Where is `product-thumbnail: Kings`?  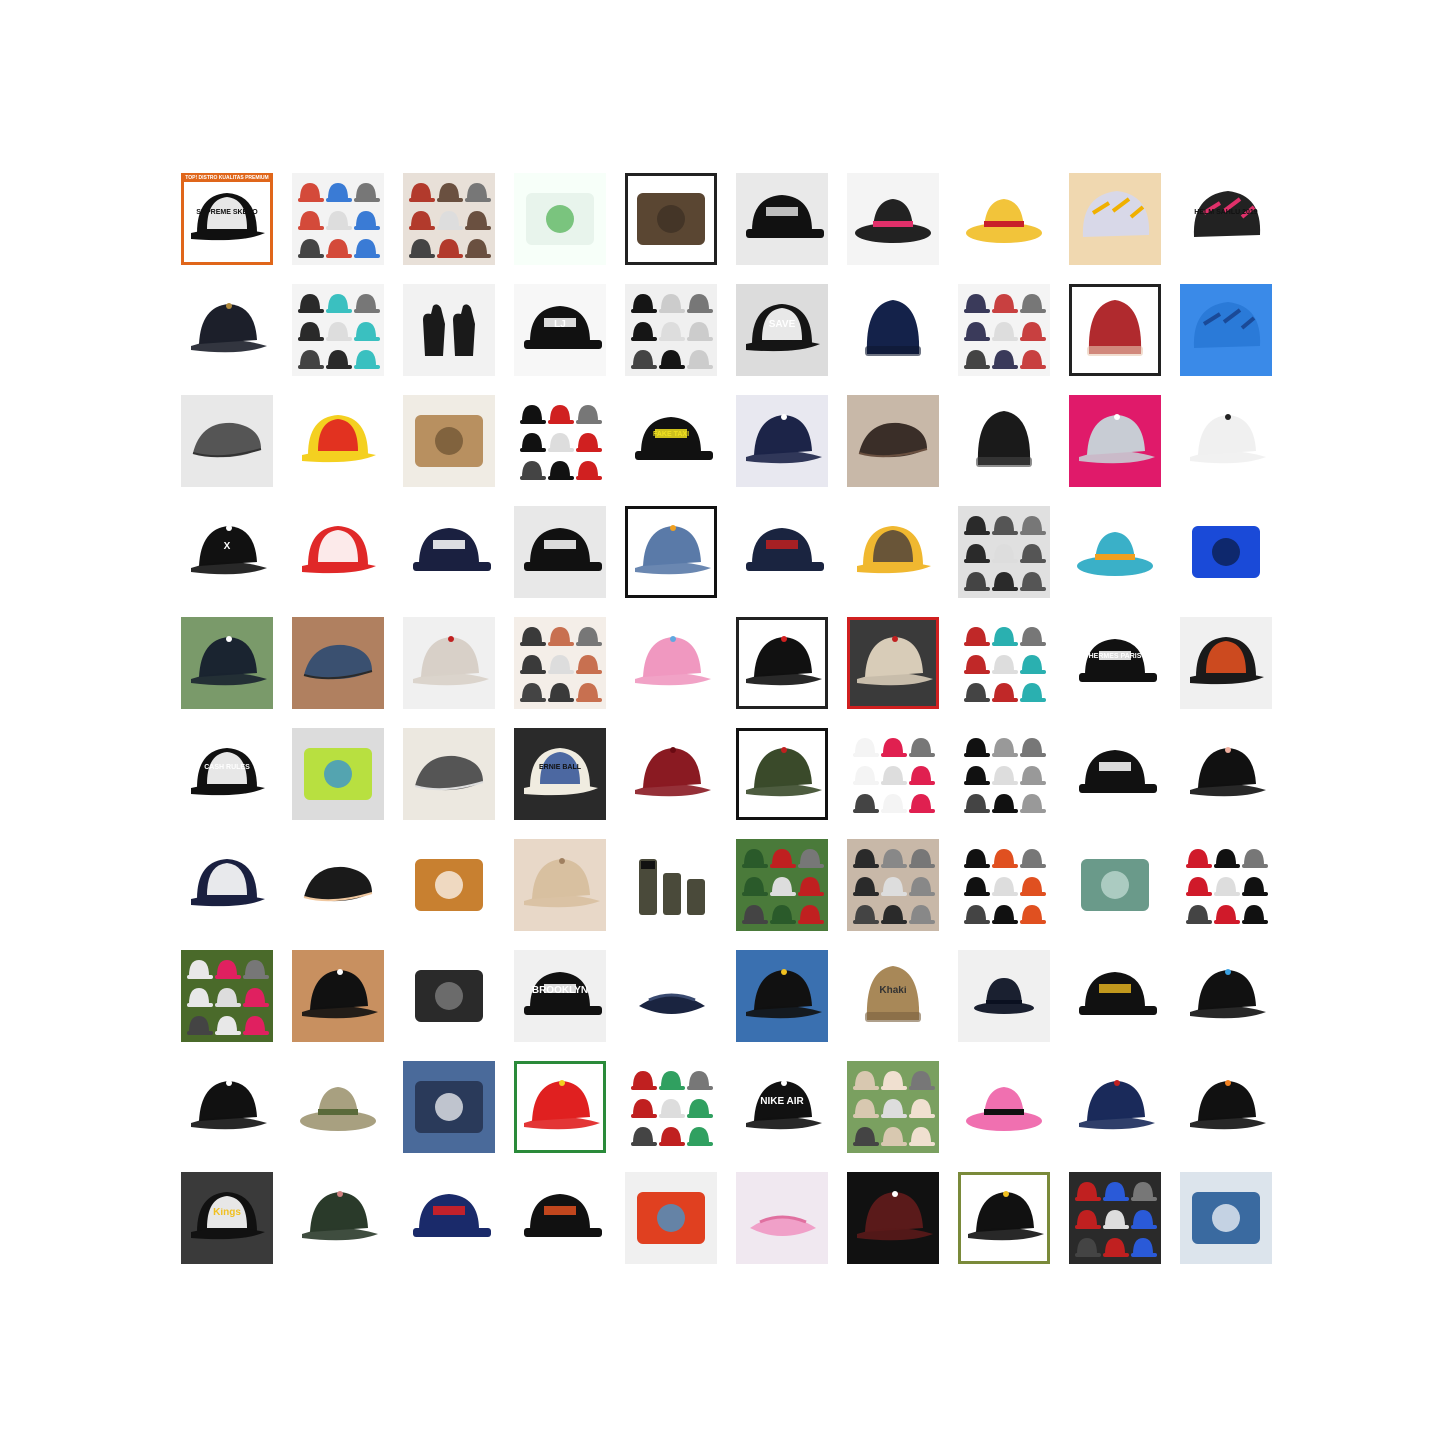
product-thumbnail: Kings is located at coordinates (227, 1218).